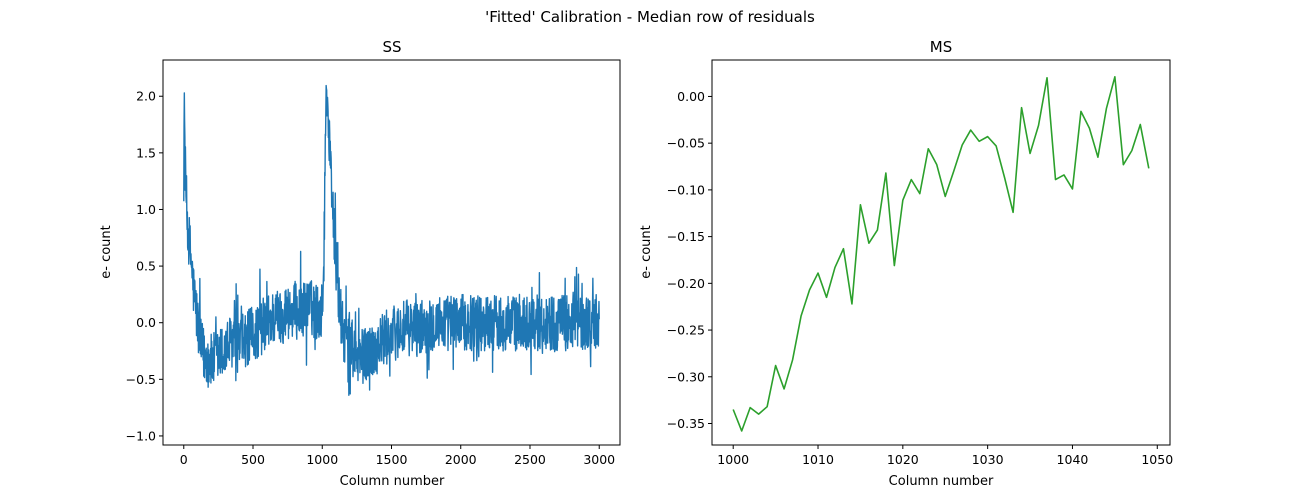 Image resolution: width=1300 pixels, height=500 pixels. What do you see at coordinates (146, 152) in the screenshot?
I see `ss-y-tick-label: 1.5` at bounding box center [146, 152].